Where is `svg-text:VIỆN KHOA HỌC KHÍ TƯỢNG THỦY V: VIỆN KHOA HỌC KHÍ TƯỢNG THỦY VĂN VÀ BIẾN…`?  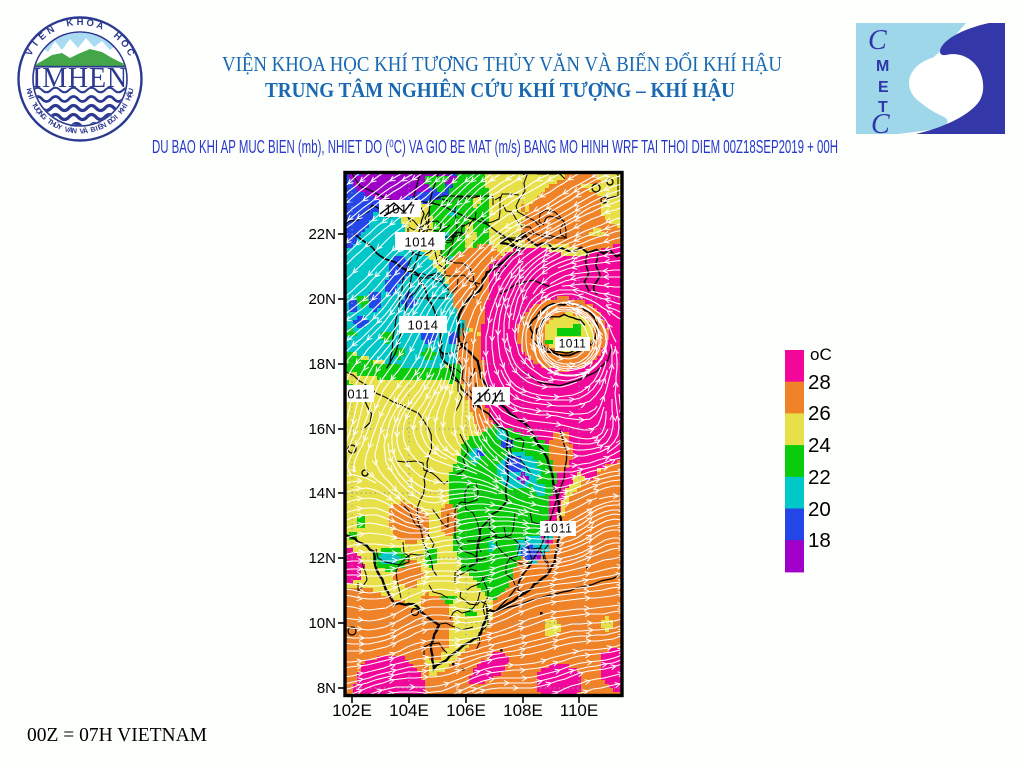
svg-text:VIỆN KHOA HỌC KHÍ TƯỢNG THỦY V: VIỆN KHOA HỌC KHÍ TƯỢNG THỦY VĂN VÀ BIẾN… is located at coordinates (502, 64).